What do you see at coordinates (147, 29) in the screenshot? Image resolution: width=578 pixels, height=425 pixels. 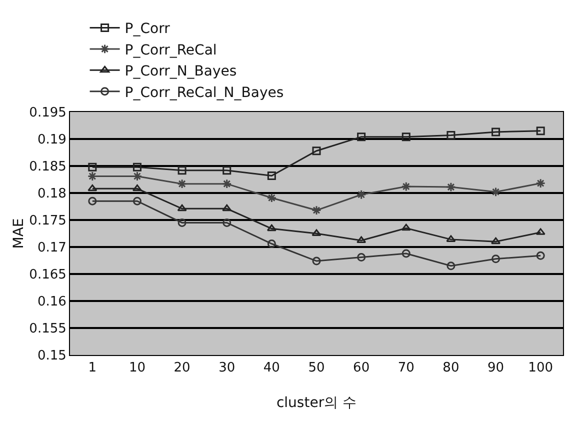 I see `legend-label: P_Corr` at bounding box center [147, 29].